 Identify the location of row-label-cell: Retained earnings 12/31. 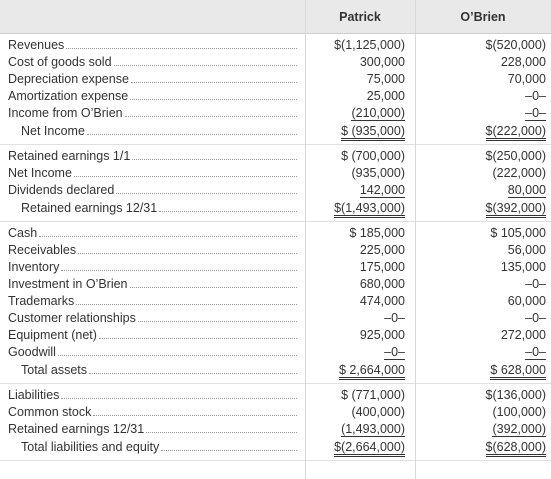
(152, 429).